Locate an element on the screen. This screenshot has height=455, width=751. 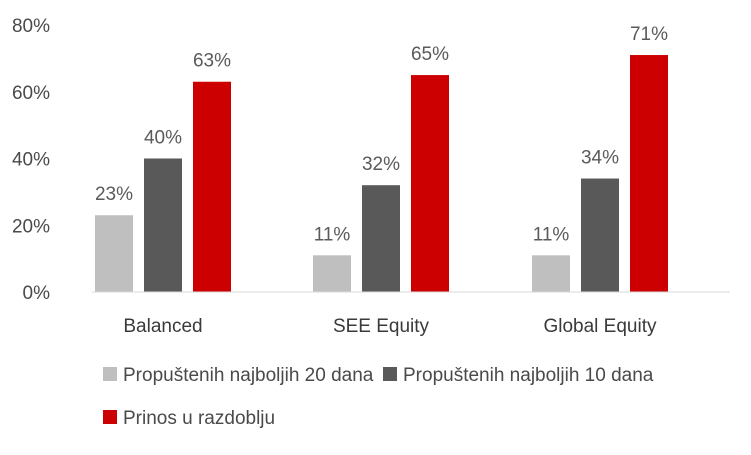
y-tick-label: 60% is located at coordinates (31, 93).